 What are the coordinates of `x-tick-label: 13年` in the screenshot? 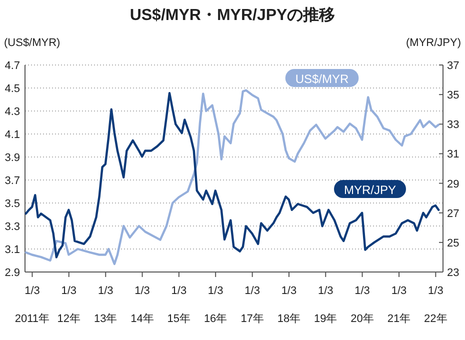 It's located at (106, 319).